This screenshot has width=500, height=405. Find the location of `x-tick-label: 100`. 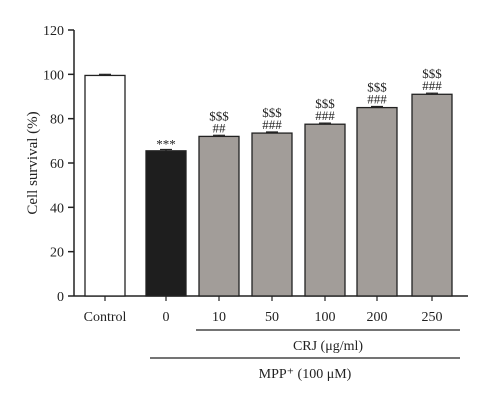

x-tick-label: 100 is located at coordinates (325, 317).